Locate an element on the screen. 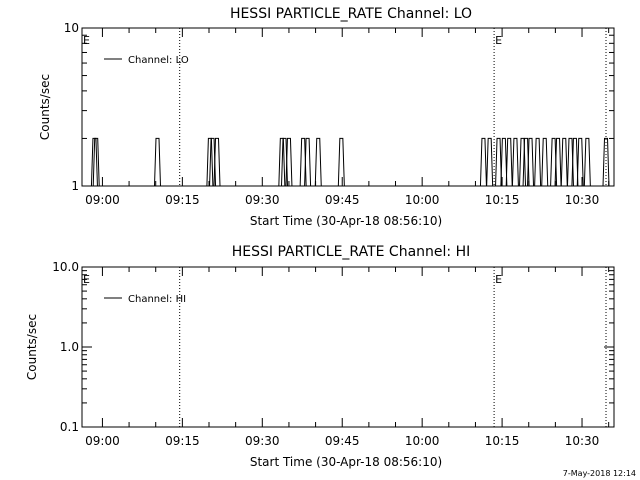 The width and height of the screenshot is (640, 480). lo-x-tick-label: 10:30 is located at coordinates (582, 200).